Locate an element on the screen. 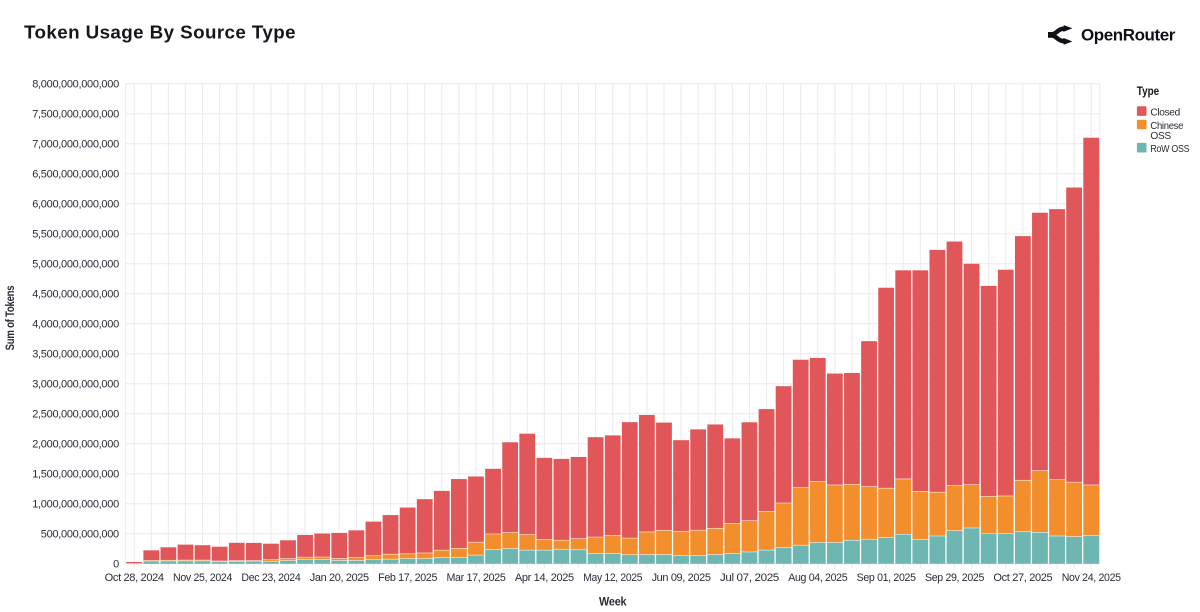 This screenshot has height=612, width=1200. svg-text: Aug 04, 2025 is located at coordinates (817, 578).